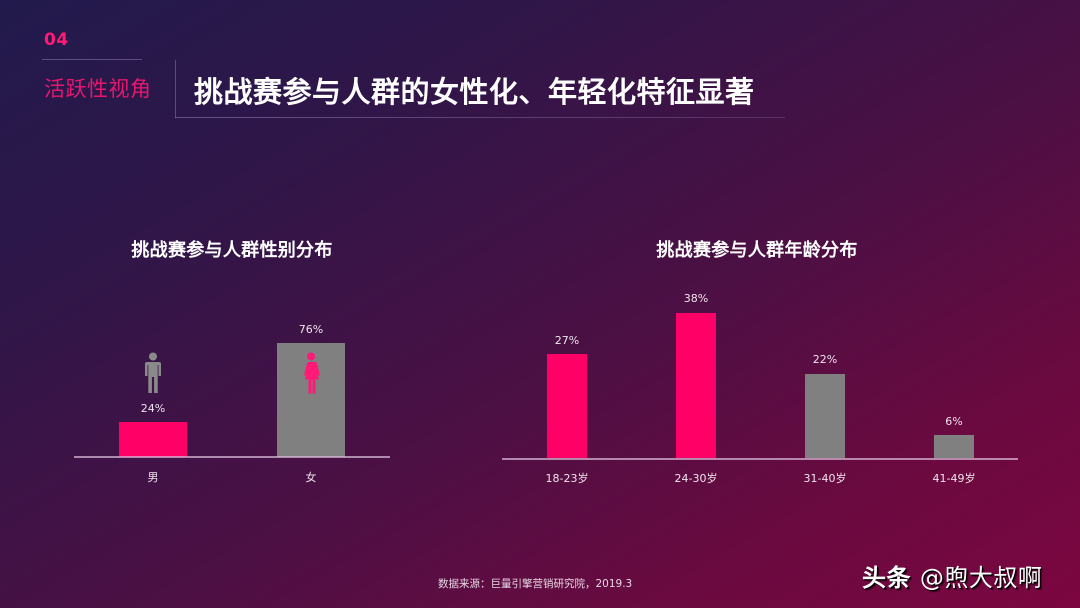 The width and height of the screenshot is (1080, 608). Describe the element at coordinates (954, 421) in the screenshot. I see `value-label-age-41-49: 6%` at that location.